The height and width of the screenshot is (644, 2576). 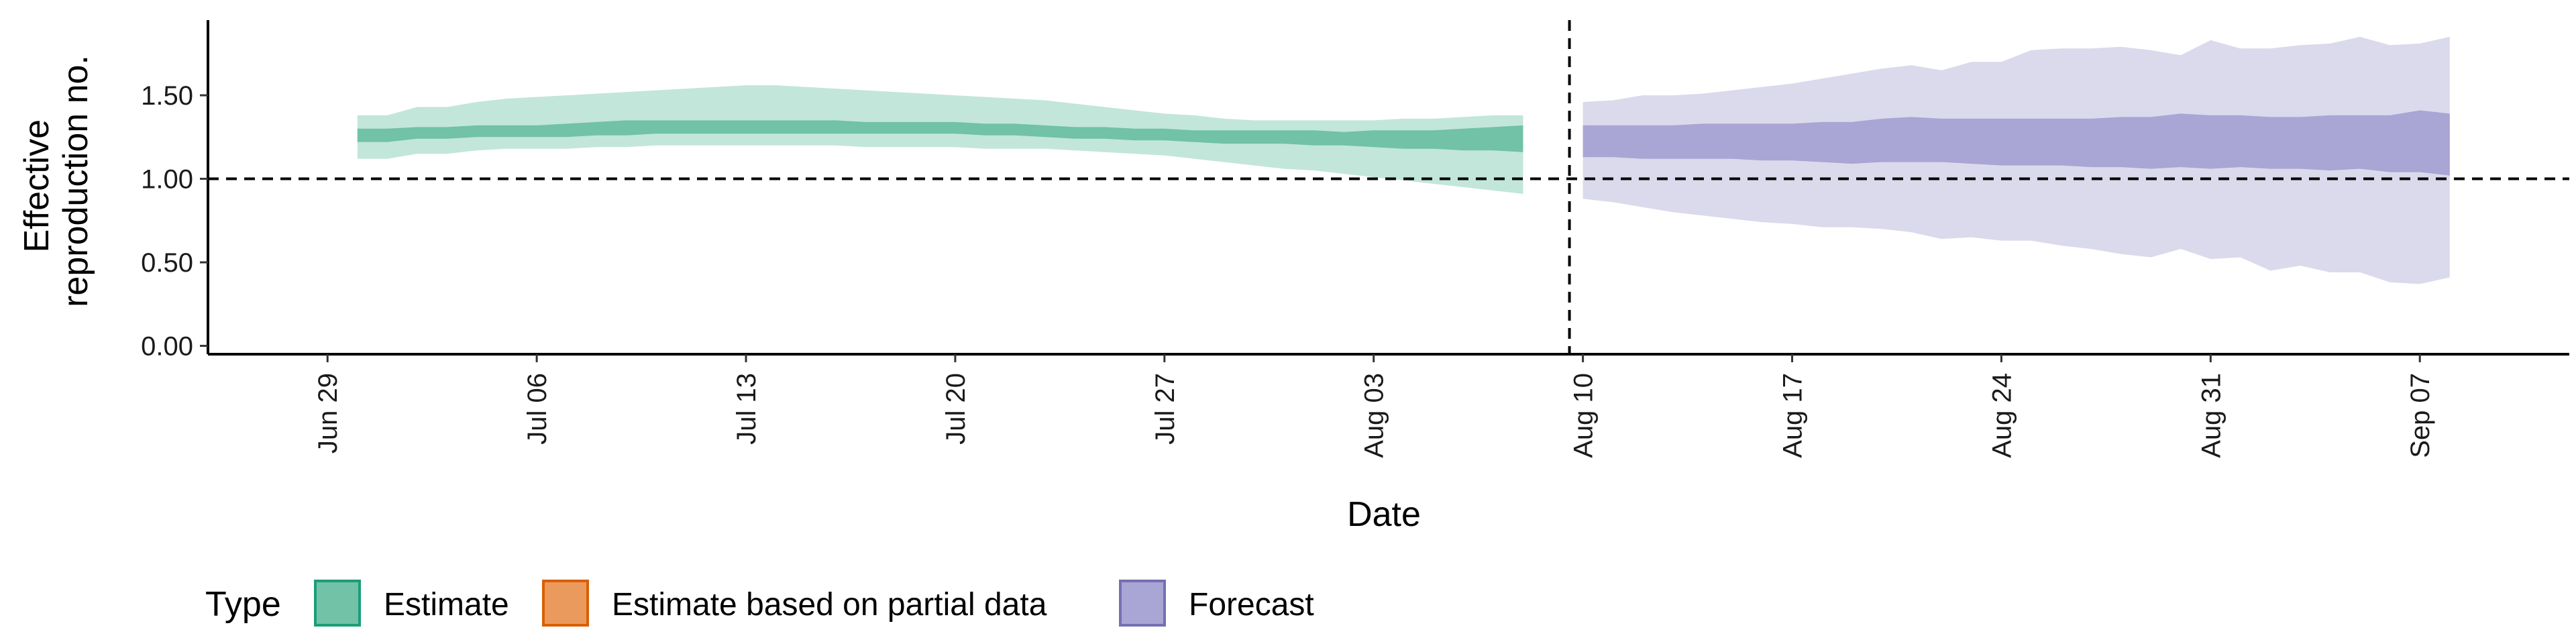 What do you see at coordinates (1165, 409) in the screenshot?
I see `x-tick-label: Jul 27` at bounding box center [1165, 409].